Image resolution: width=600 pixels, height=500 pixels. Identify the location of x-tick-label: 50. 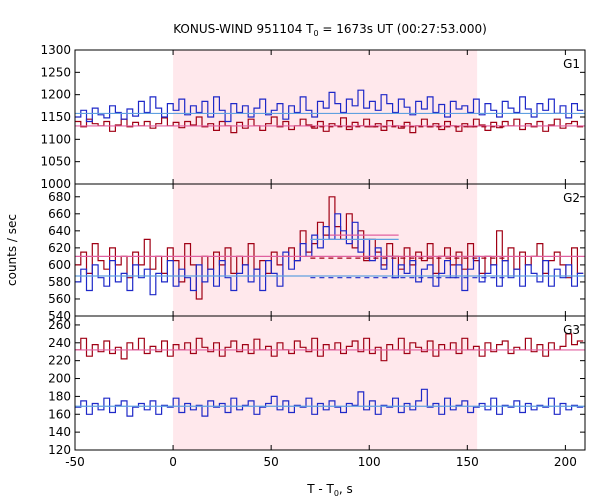
(271, 462).